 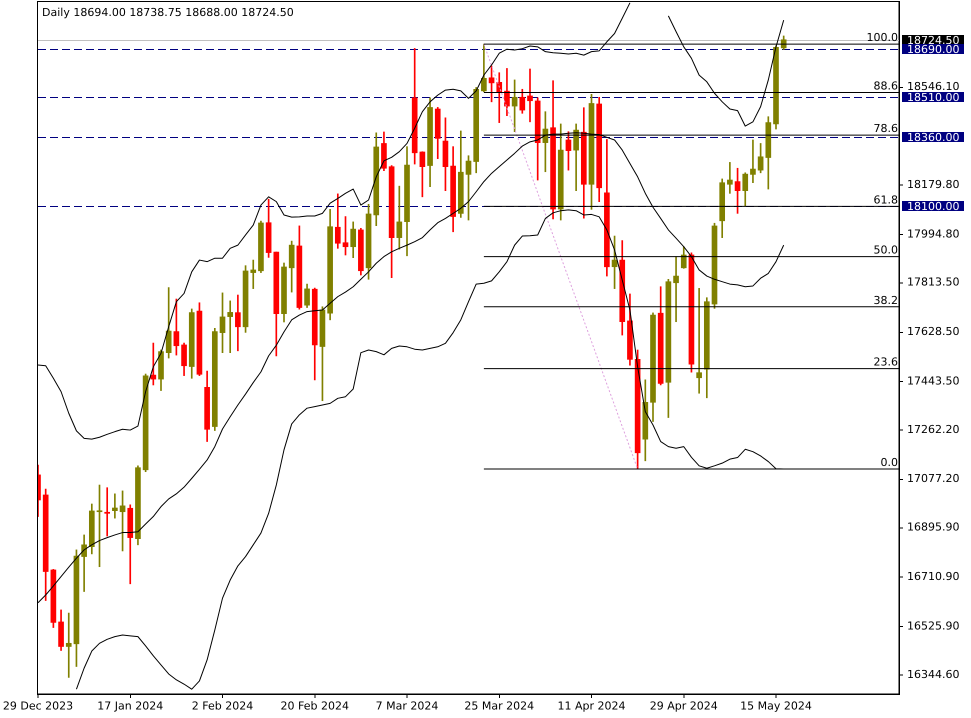 I want to click on x-tick-label: 29 Dec 2023, so click(x=38, y=705).